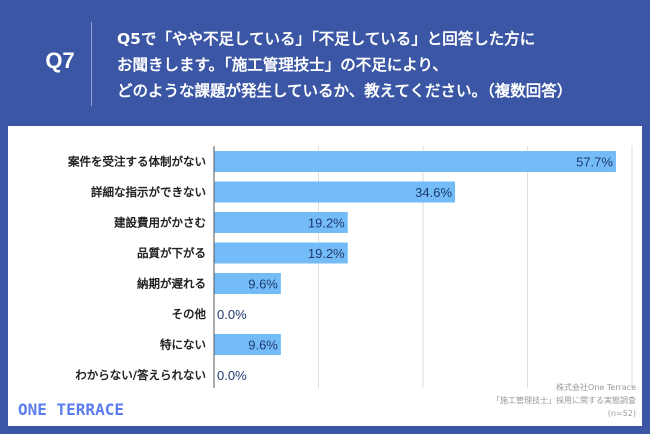 The image size is (650, 434). What do you see at coordinates (140, 375) in the screenshot?
I see `category-label: わからない/答えられない` at bounding box center [140, 375].